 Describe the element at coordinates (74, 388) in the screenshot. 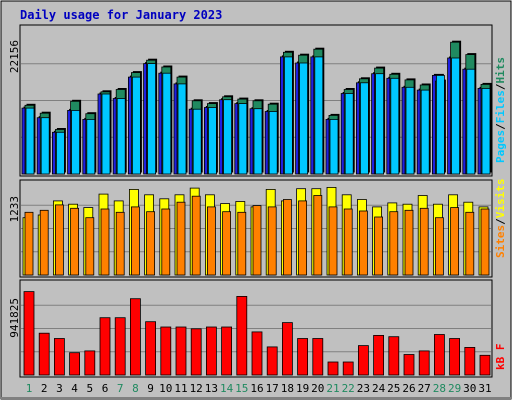

I see `x-day-label: 4` at that location.